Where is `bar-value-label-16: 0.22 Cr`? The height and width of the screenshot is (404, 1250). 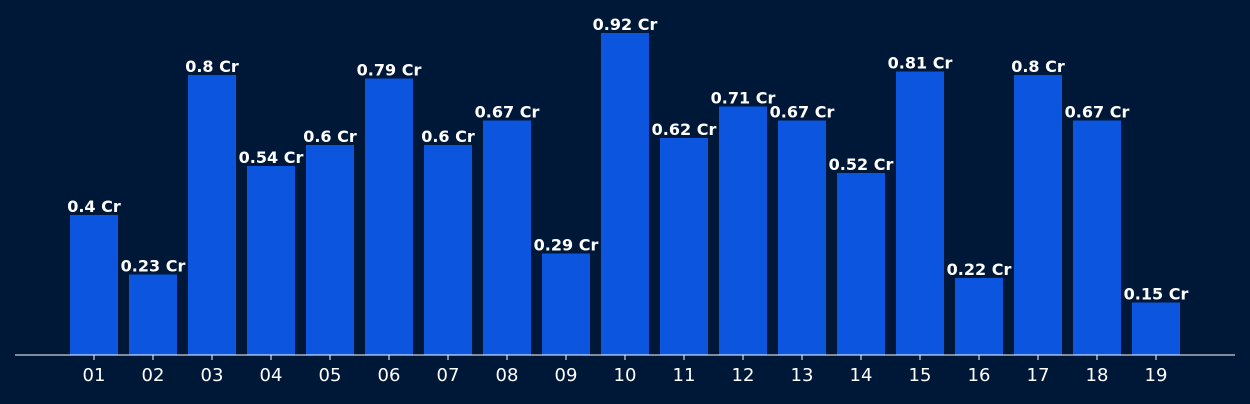 bar-value-label-16: 0.22 Cr is located at coordinates (979, 269).